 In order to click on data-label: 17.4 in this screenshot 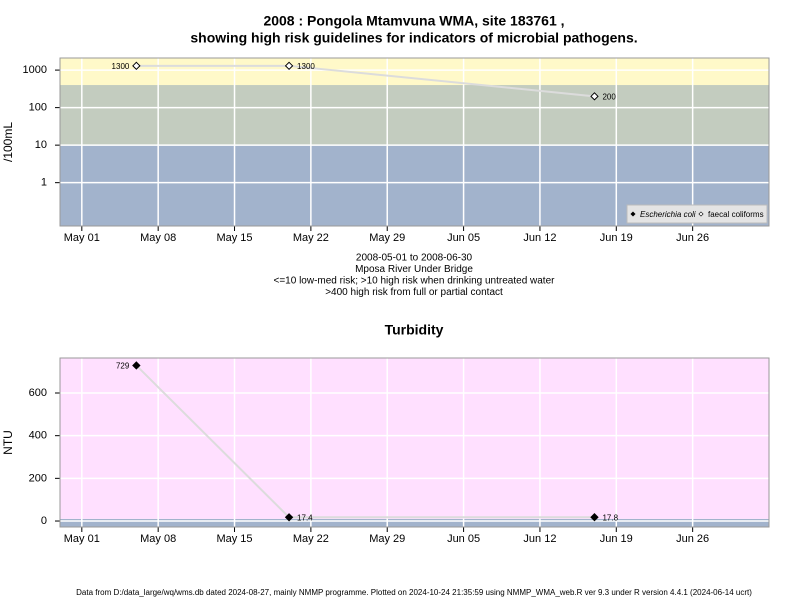, I will do `click(305, 517)`.